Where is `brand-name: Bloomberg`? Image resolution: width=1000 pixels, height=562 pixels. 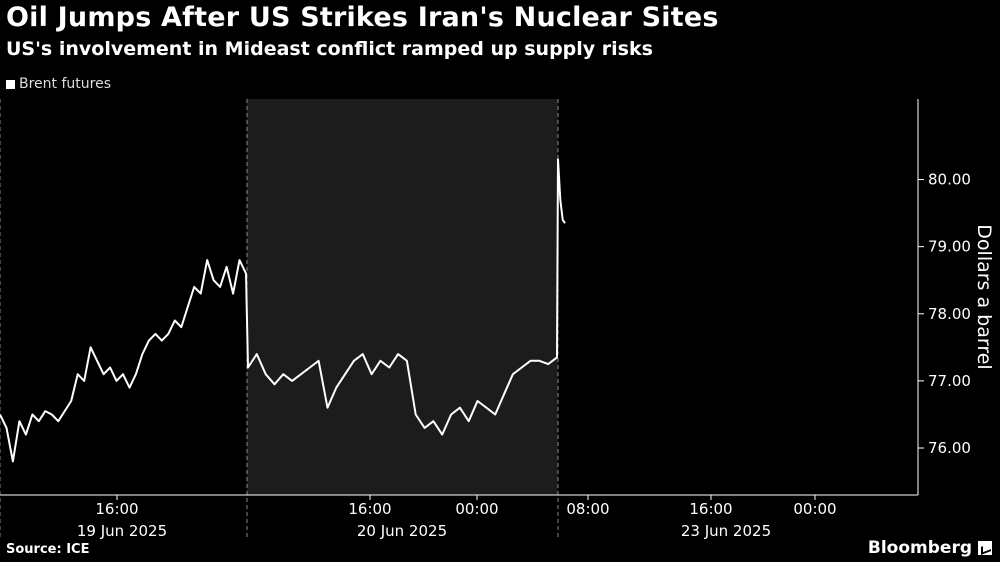 brand-name: Bloomberg is located at coordinates (919, 548).